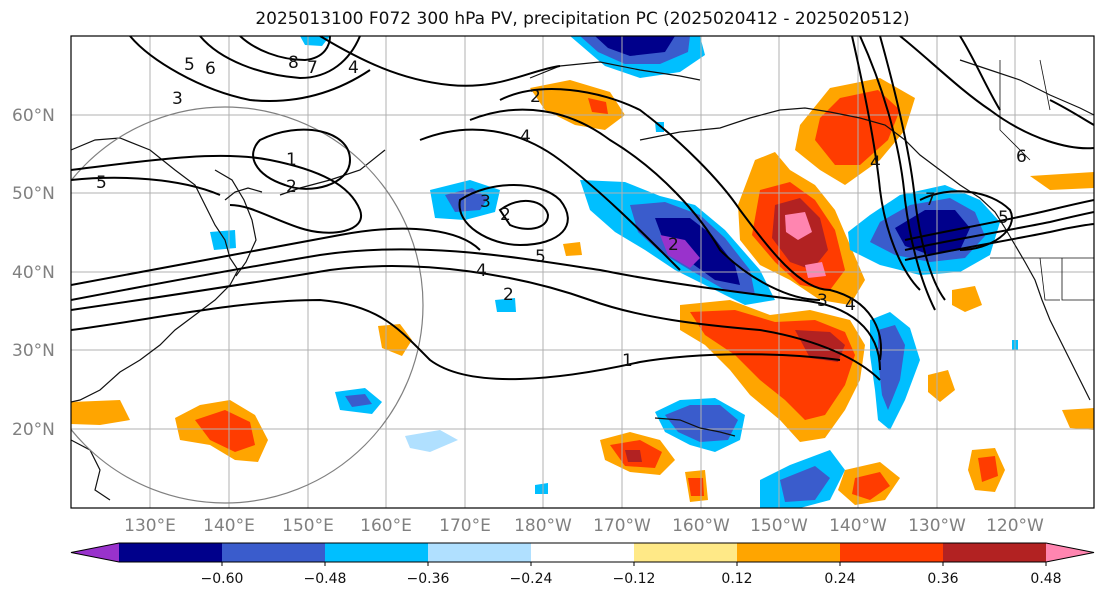 The image size is (1105, 601). I want to click on colorbar-tick-label: 0.48, so click(1045, 579).